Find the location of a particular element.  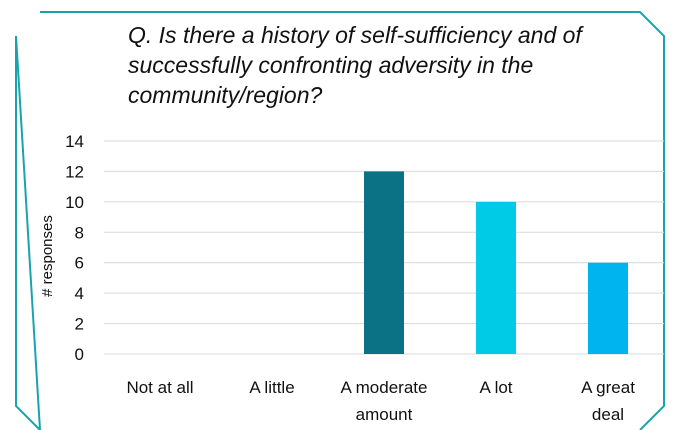

x-category-label: Not at all is located at coordinates (159, 387).